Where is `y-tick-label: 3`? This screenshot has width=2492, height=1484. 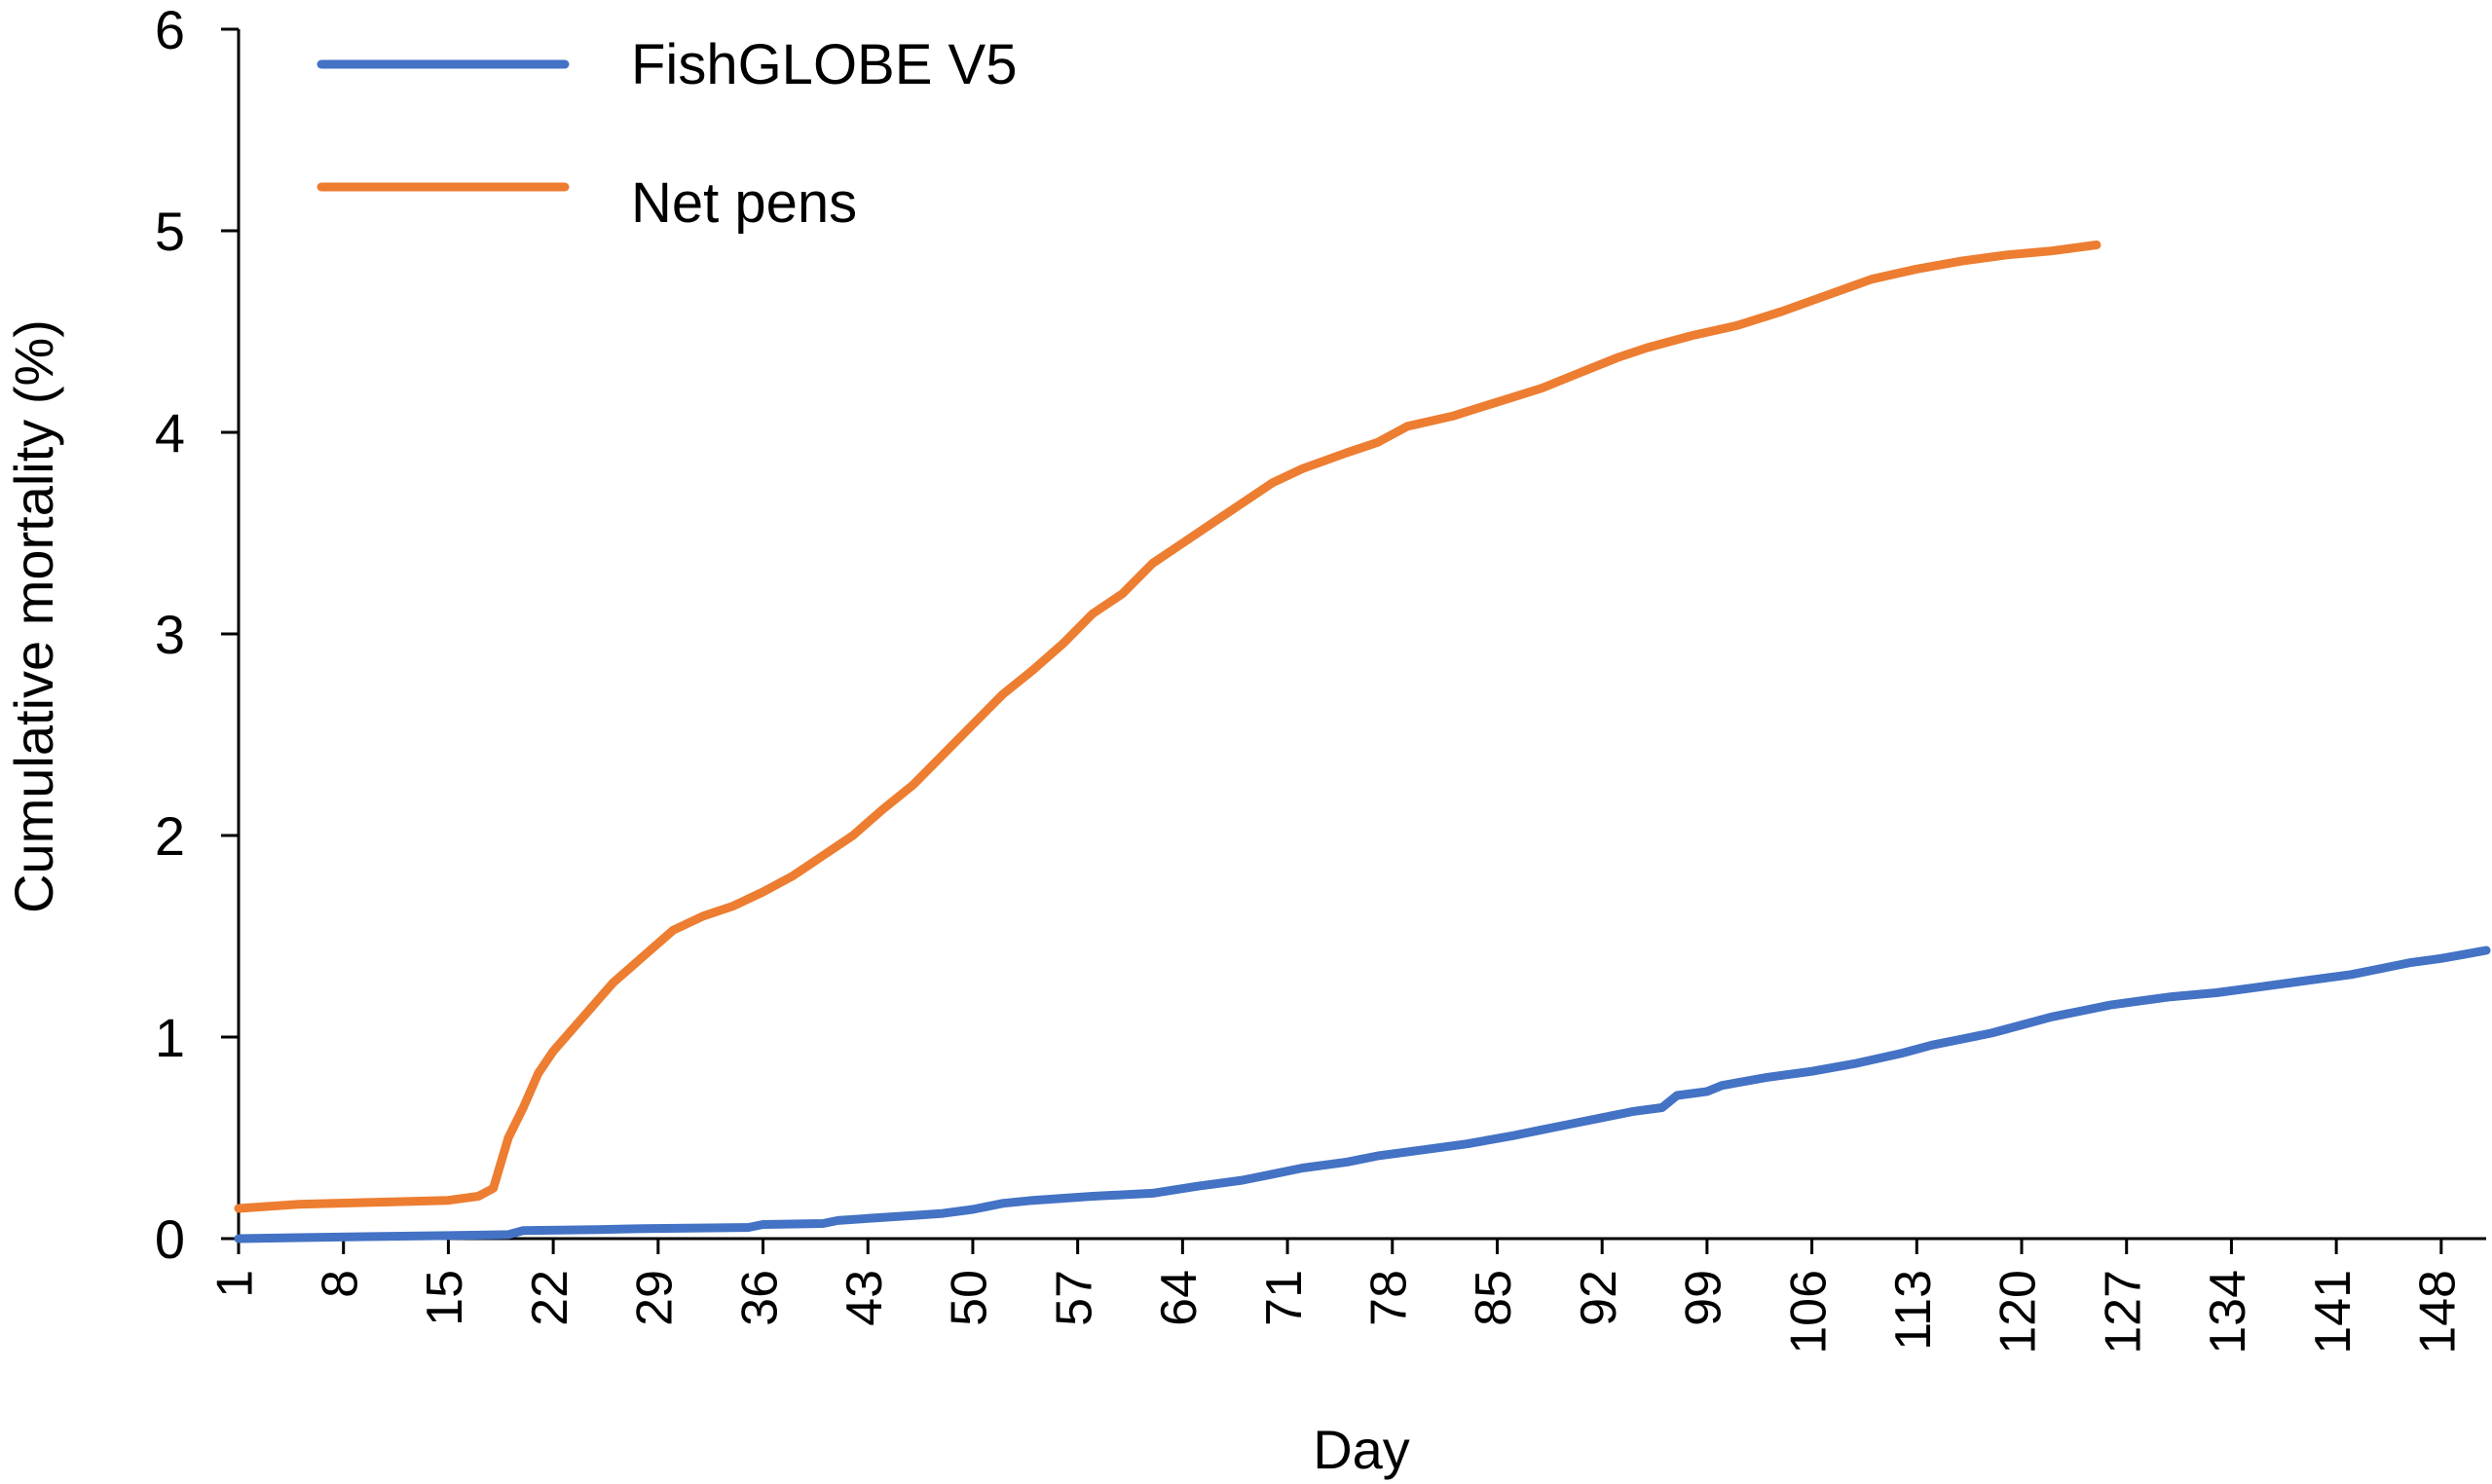
y-tick-label: 3 is located at coordinates (170, 634).